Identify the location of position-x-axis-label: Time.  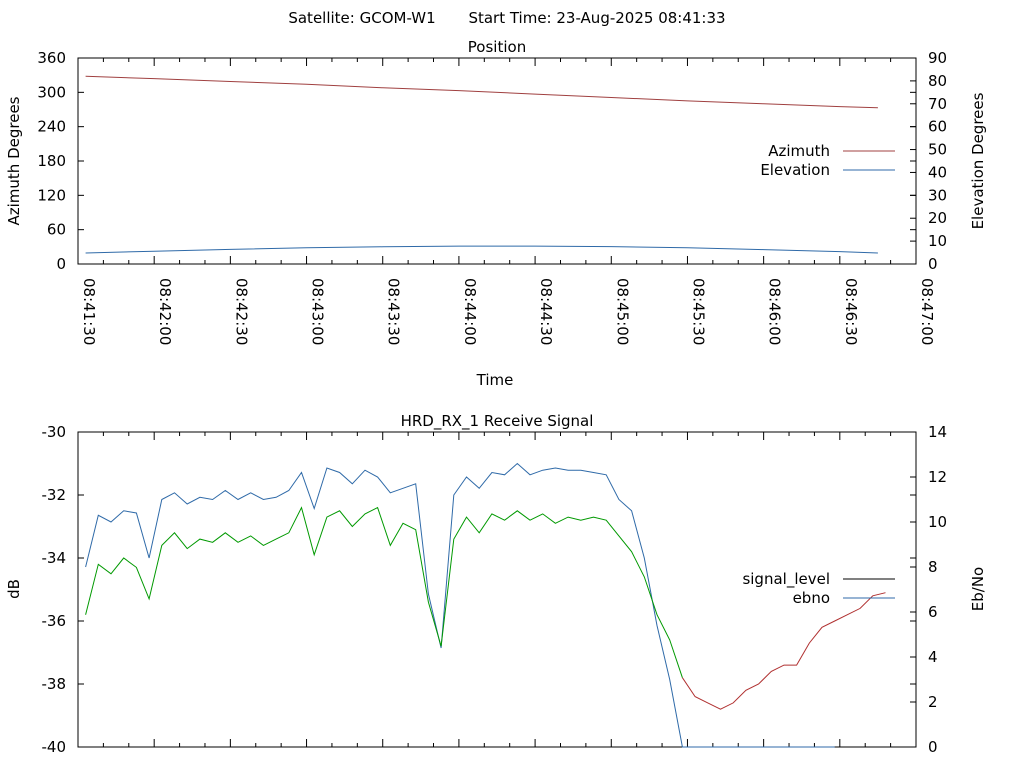
(495, 380).